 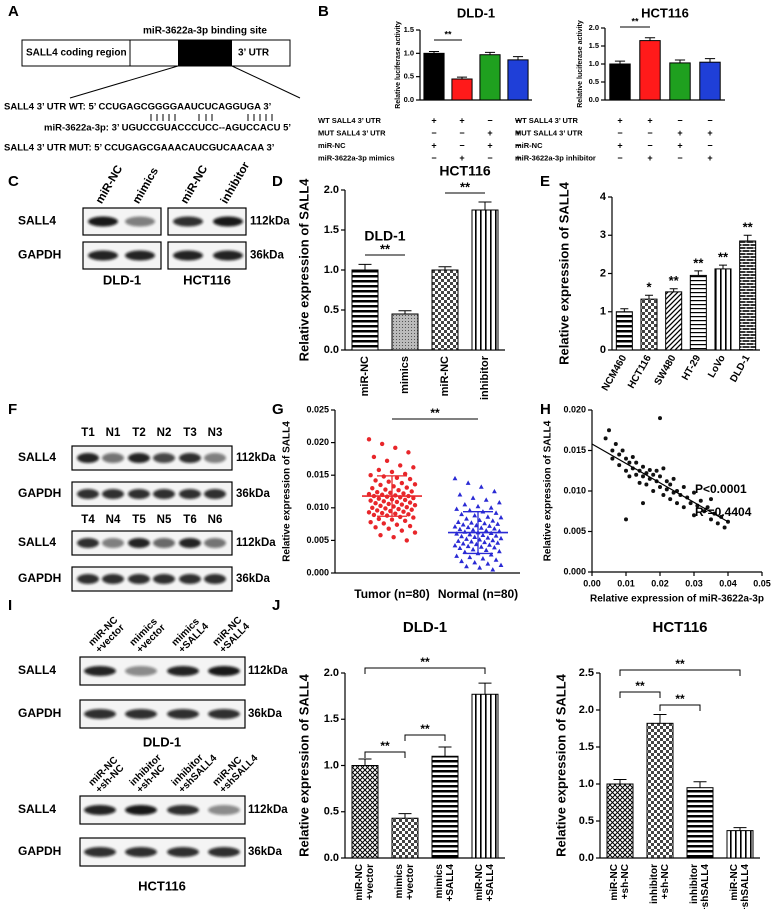 I want to click on y-tick-label: 0.015, so click(x=317, y=475).